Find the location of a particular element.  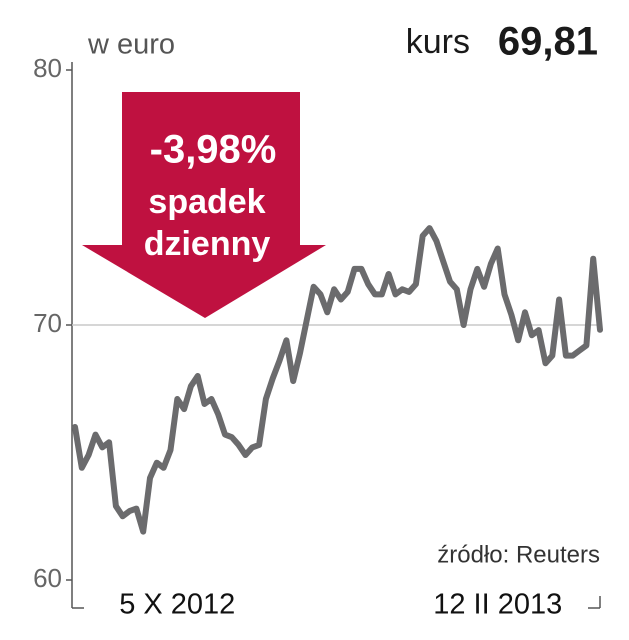

y-tick-label: 80 is located at coordinates (47, 68).